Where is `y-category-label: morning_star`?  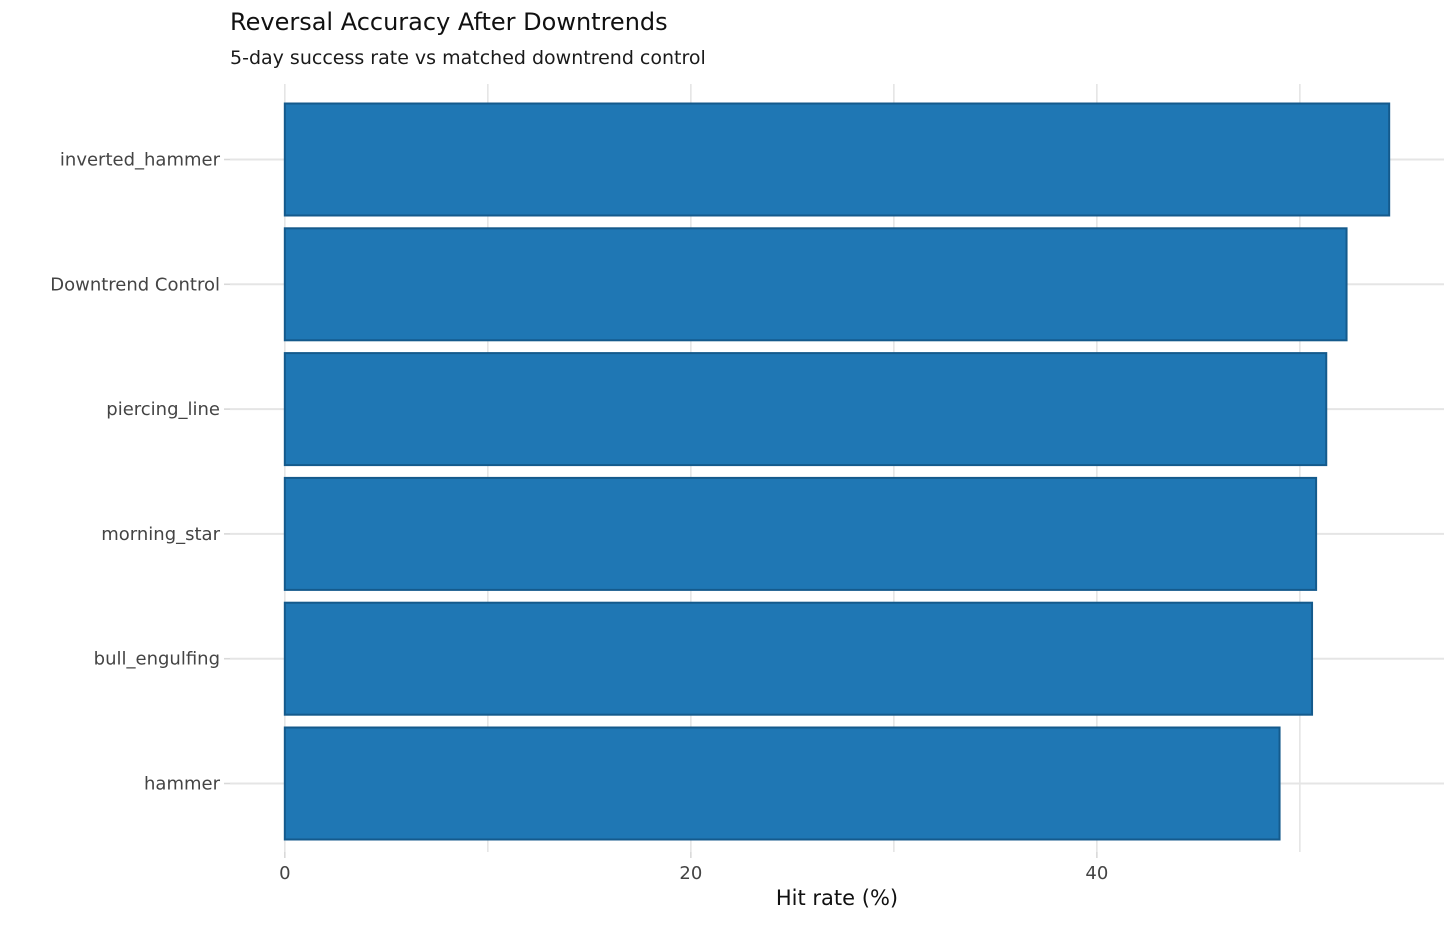
y-category-label: morning_star is located at coordinates (160, 534).